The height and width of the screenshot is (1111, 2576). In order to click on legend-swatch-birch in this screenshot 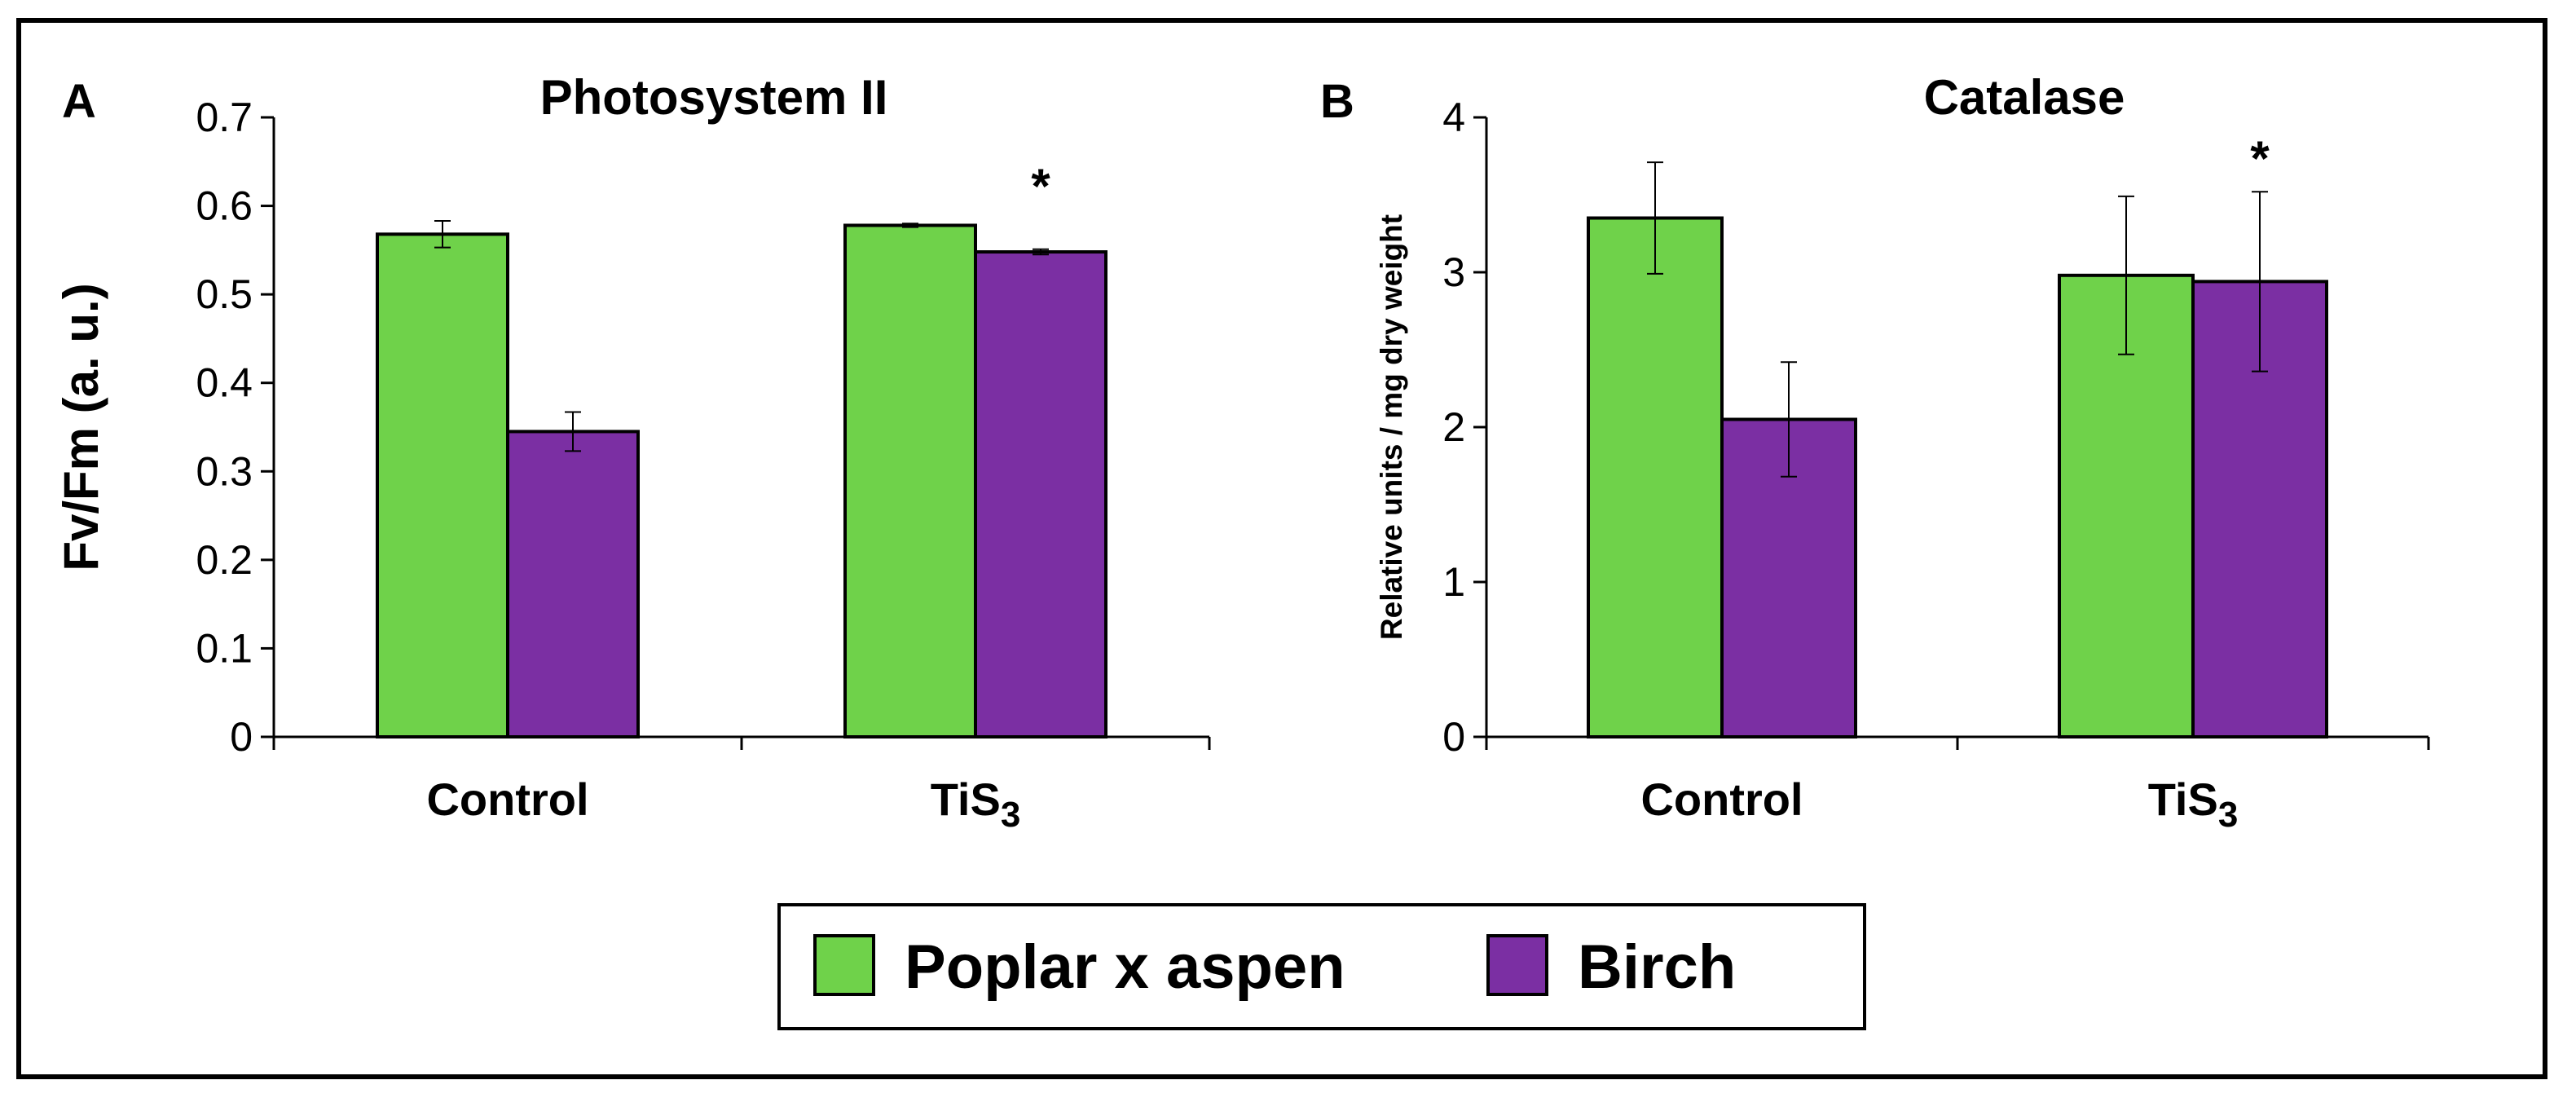, I will do `click(1517, 965)`.